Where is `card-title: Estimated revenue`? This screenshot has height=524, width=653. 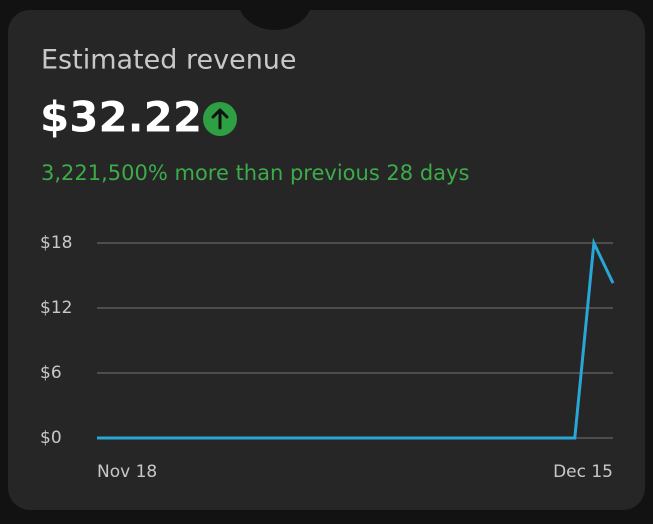 card-title: Estimated revenue is located at coordinates (169, 60).